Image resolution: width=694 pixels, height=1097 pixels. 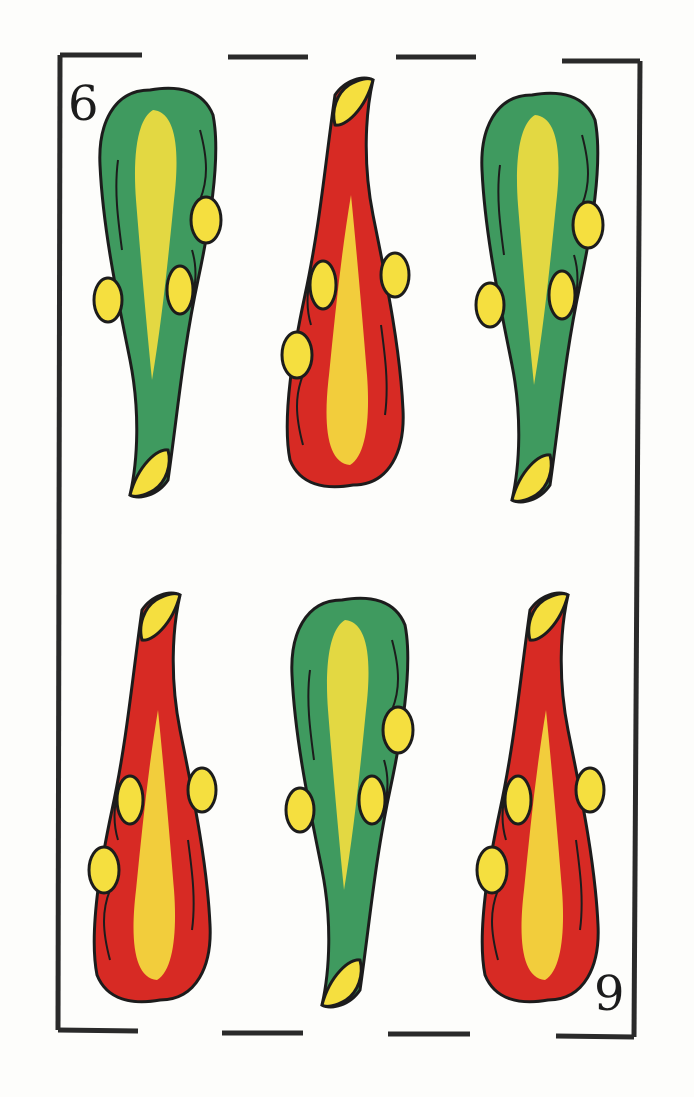 What do you see at coordinates (345, 282) in the screenshot?
I see `club-pip-top-center` at bounding box center [345, 282].